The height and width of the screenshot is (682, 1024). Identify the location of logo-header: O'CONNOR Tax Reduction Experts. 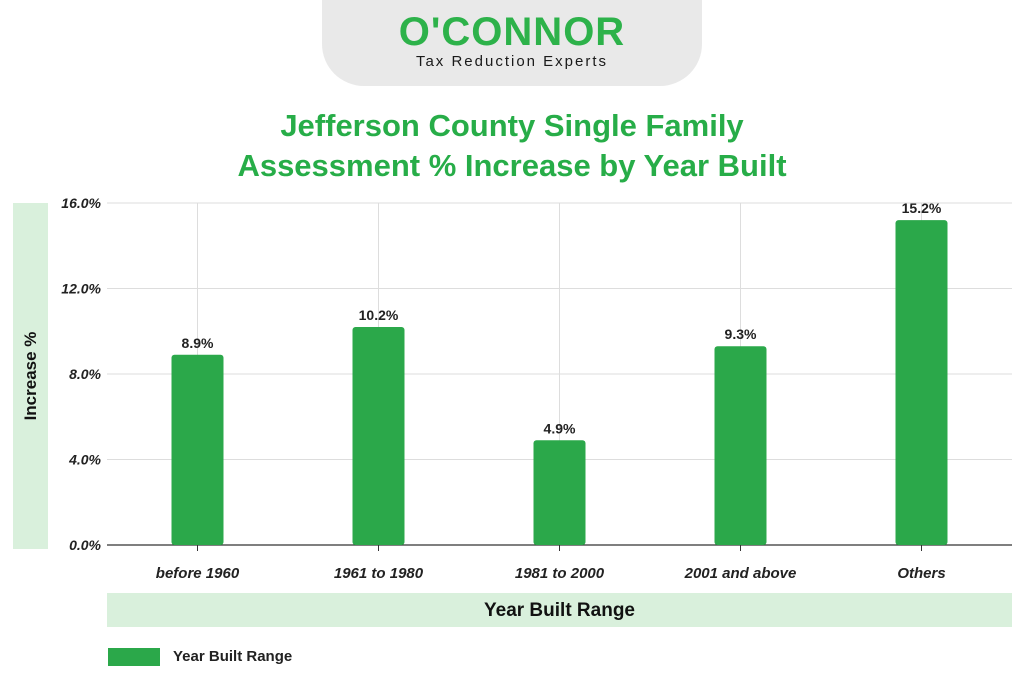
(512, 43).